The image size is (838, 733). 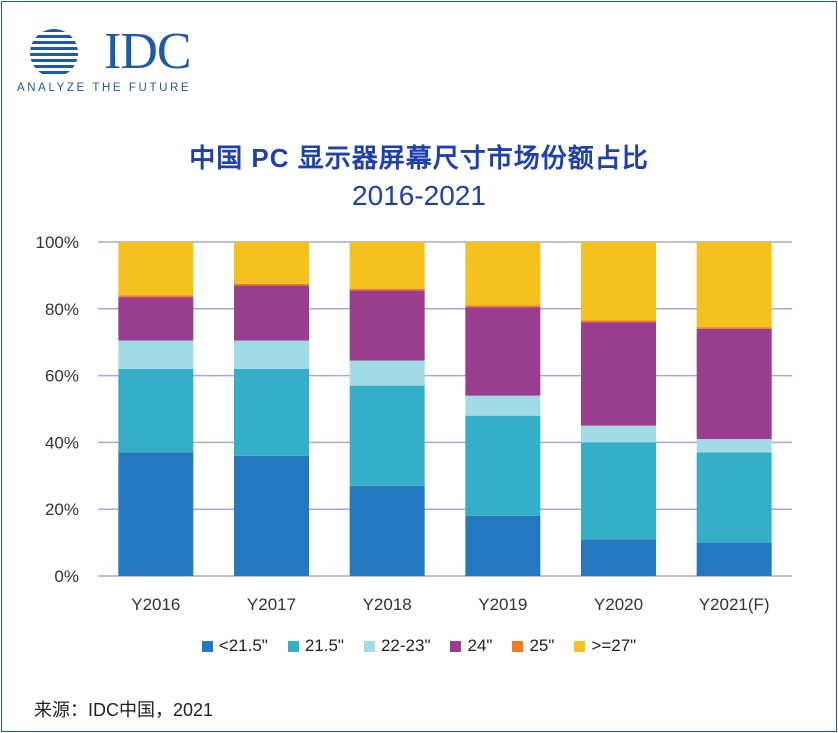 I want to click on y-tick-label: 60%, so click(x=62, y=376).